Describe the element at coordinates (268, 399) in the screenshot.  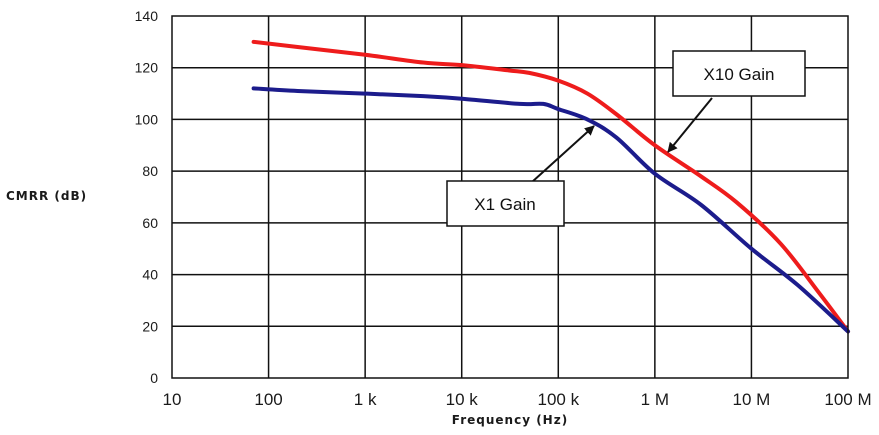
I see `x-tick-label: 100` at that location.